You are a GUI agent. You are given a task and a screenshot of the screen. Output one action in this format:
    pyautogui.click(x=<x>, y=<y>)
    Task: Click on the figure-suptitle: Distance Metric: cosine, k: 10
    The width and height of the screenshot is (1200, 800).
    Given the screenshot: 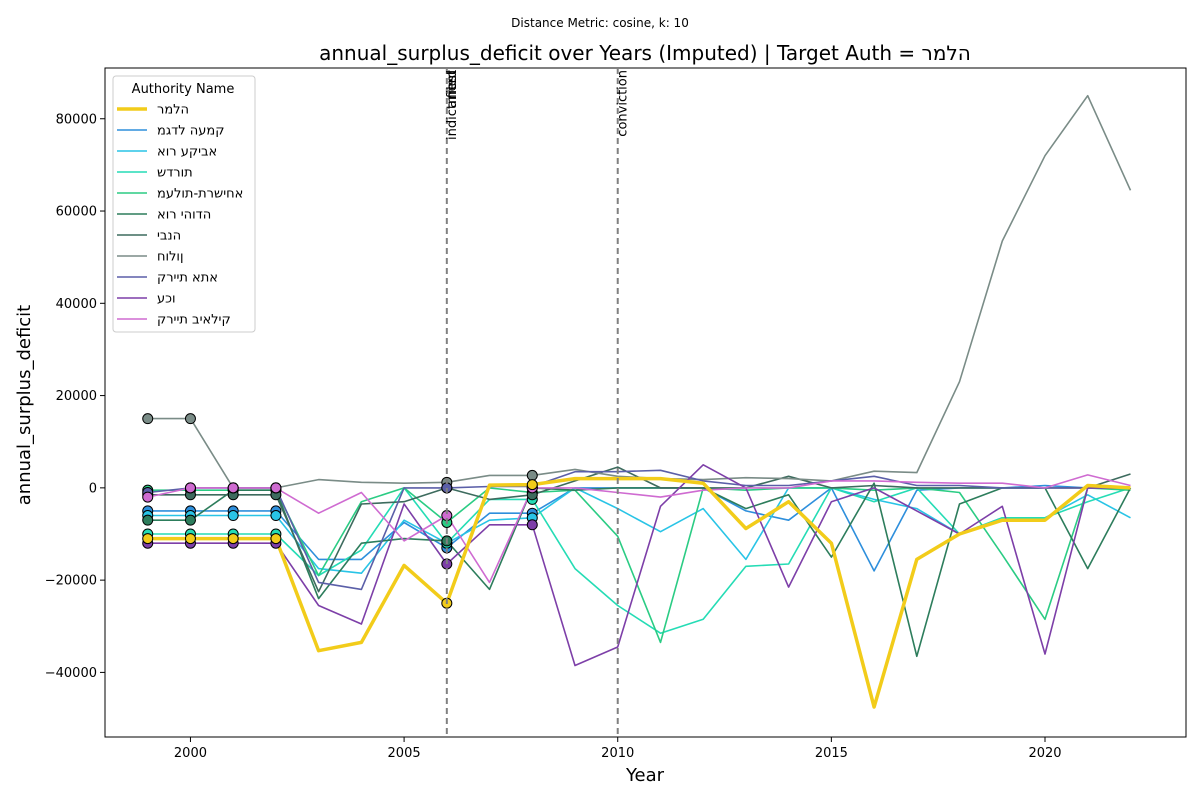 What is the action you would take?
    pyautogui.click(x=600, y=23)
    